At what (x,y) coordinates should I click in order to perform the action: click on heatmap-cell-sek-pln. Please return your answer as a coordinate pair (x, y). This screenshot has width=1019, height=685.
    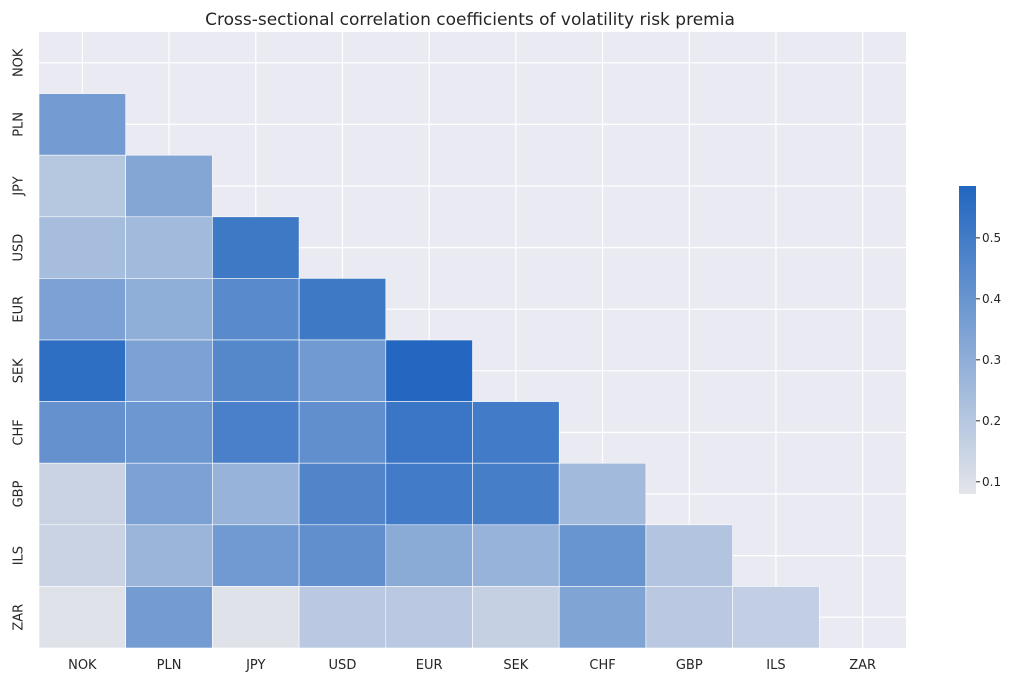
    Looking at the image, I should click on (169, 370).